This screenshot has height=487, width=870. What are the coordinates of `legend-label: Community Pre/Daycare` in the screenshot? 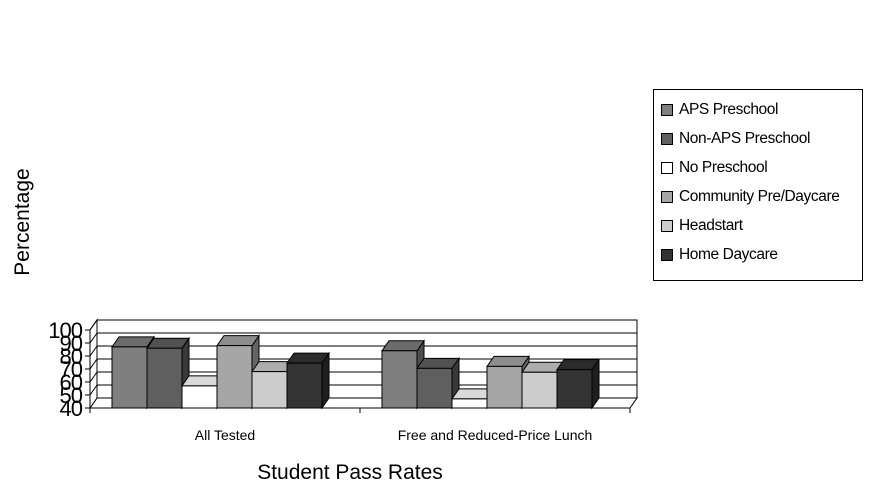 It's located at (759, 196).